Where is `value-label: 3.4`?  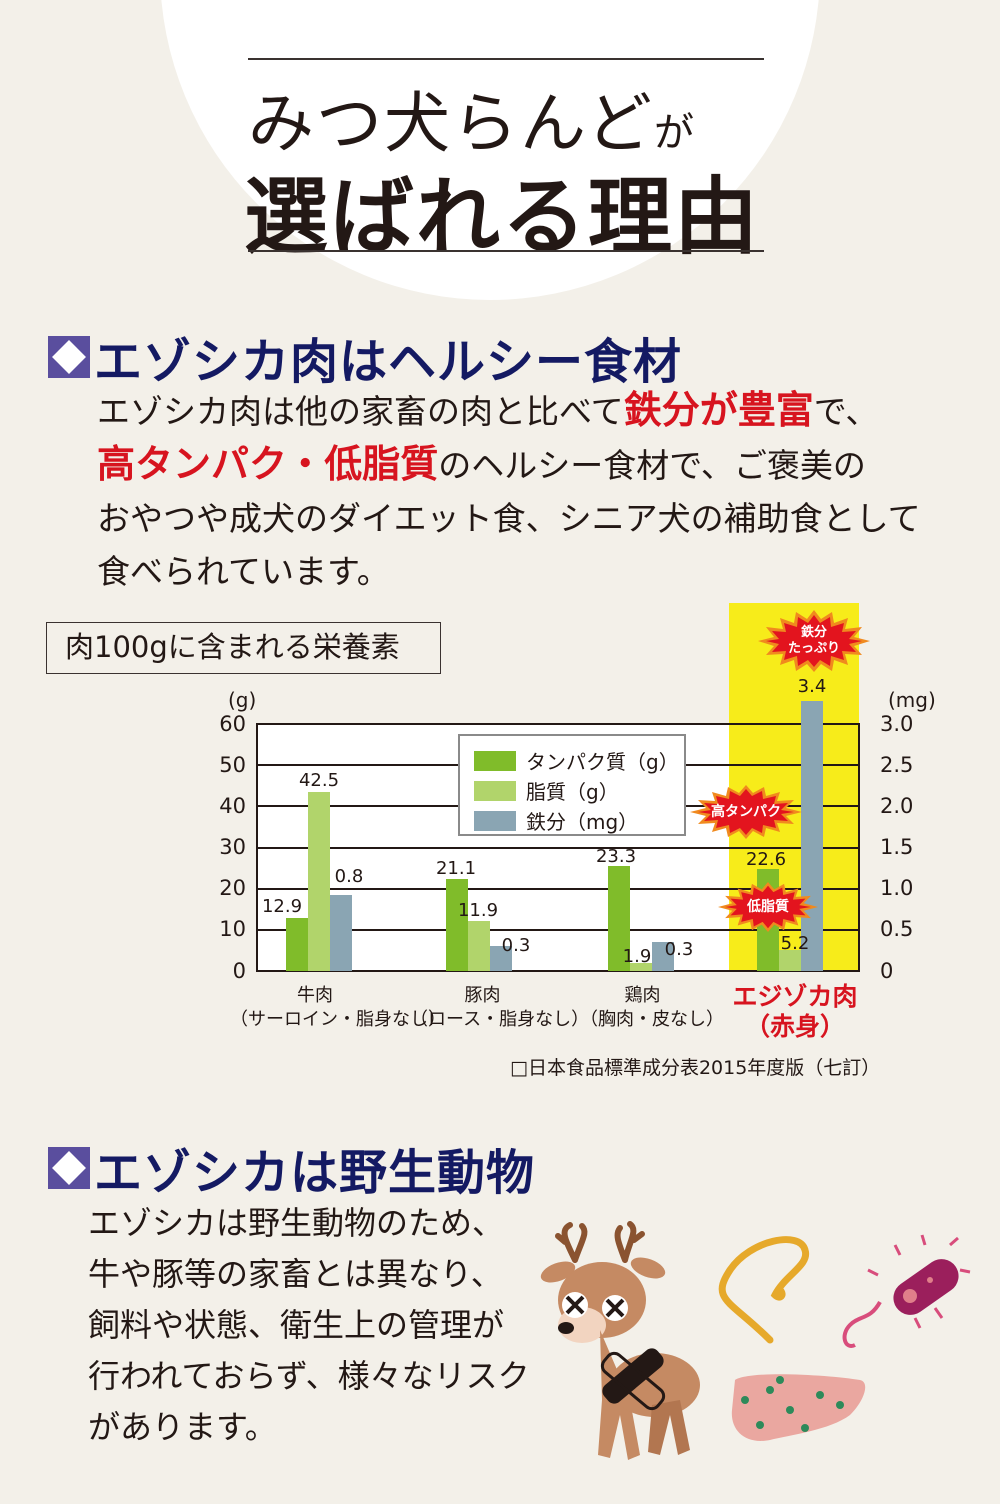 value-label: 3.4 is located at coordinates (812, 686).